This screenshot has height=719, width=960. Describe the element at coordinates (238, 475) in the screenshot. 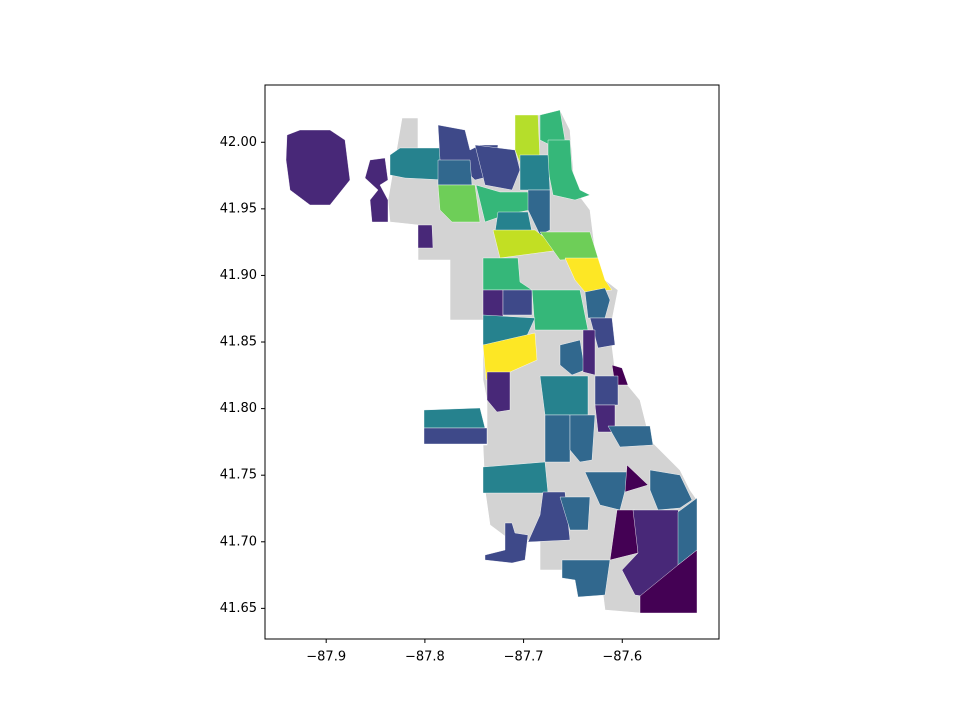

I see `y-tick-label: 41.75` at that location.